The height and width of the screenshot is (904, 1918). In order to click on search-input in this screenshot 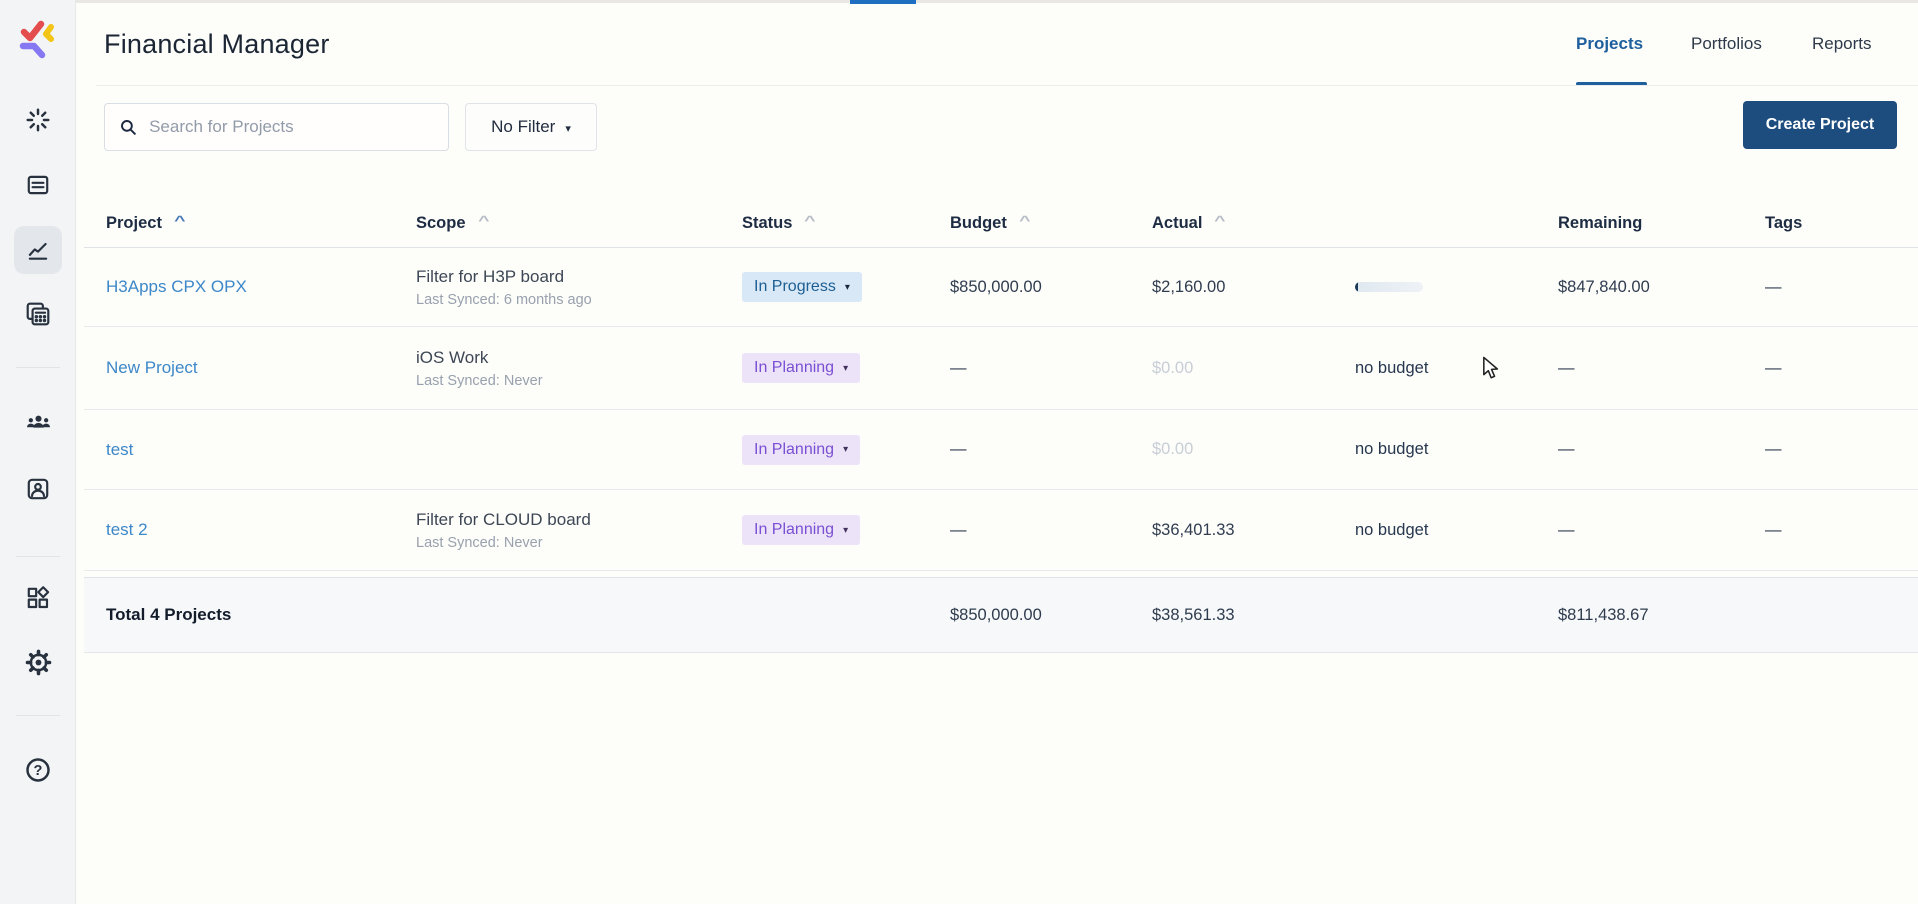, I will do `click(291, 127)`.